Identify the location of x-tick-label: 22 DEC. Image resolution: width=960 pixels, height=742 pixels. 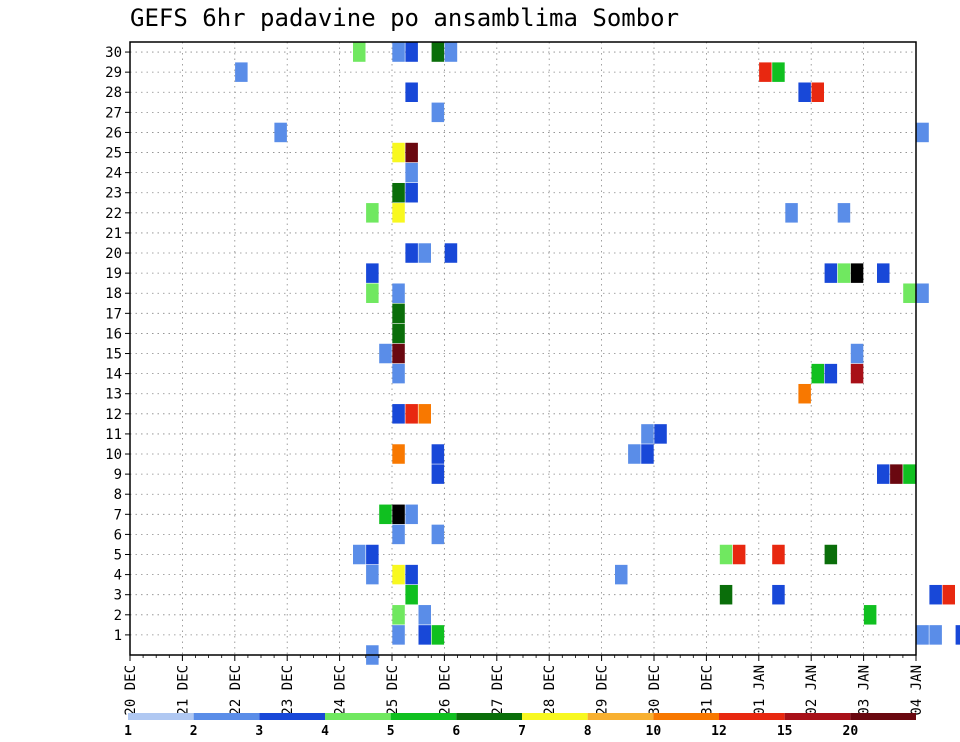
(236, 690).